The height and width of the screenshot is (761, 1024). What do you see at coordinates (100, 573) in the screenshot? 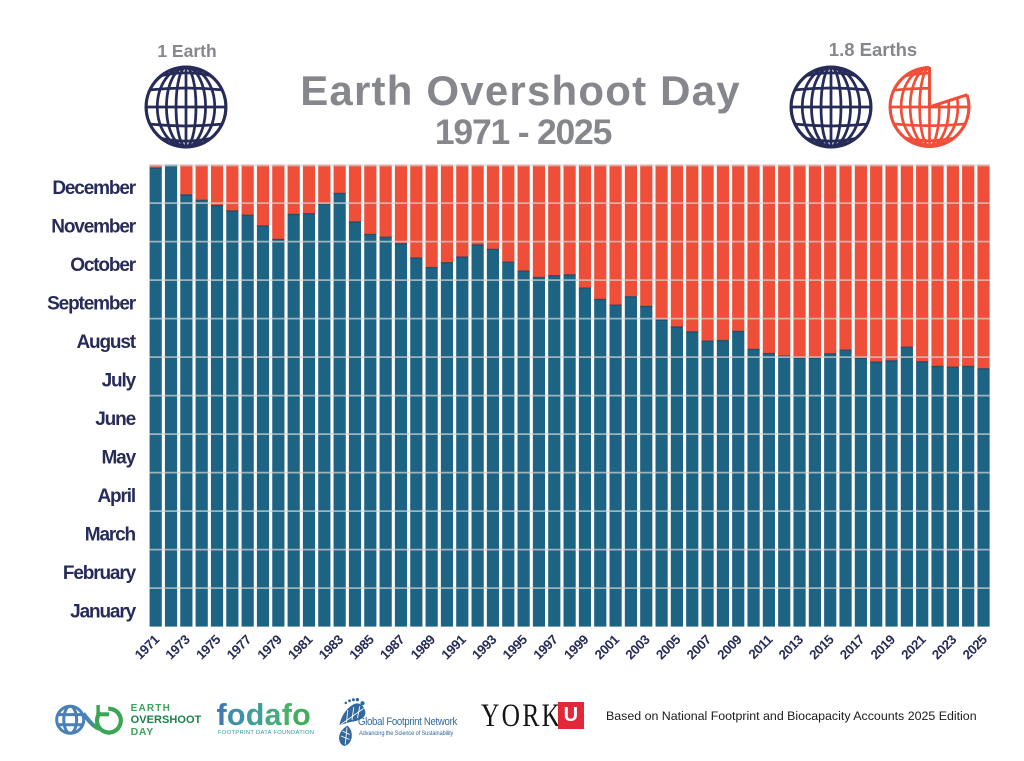
I see `svg-text: February` at bounding box center [100, 573].